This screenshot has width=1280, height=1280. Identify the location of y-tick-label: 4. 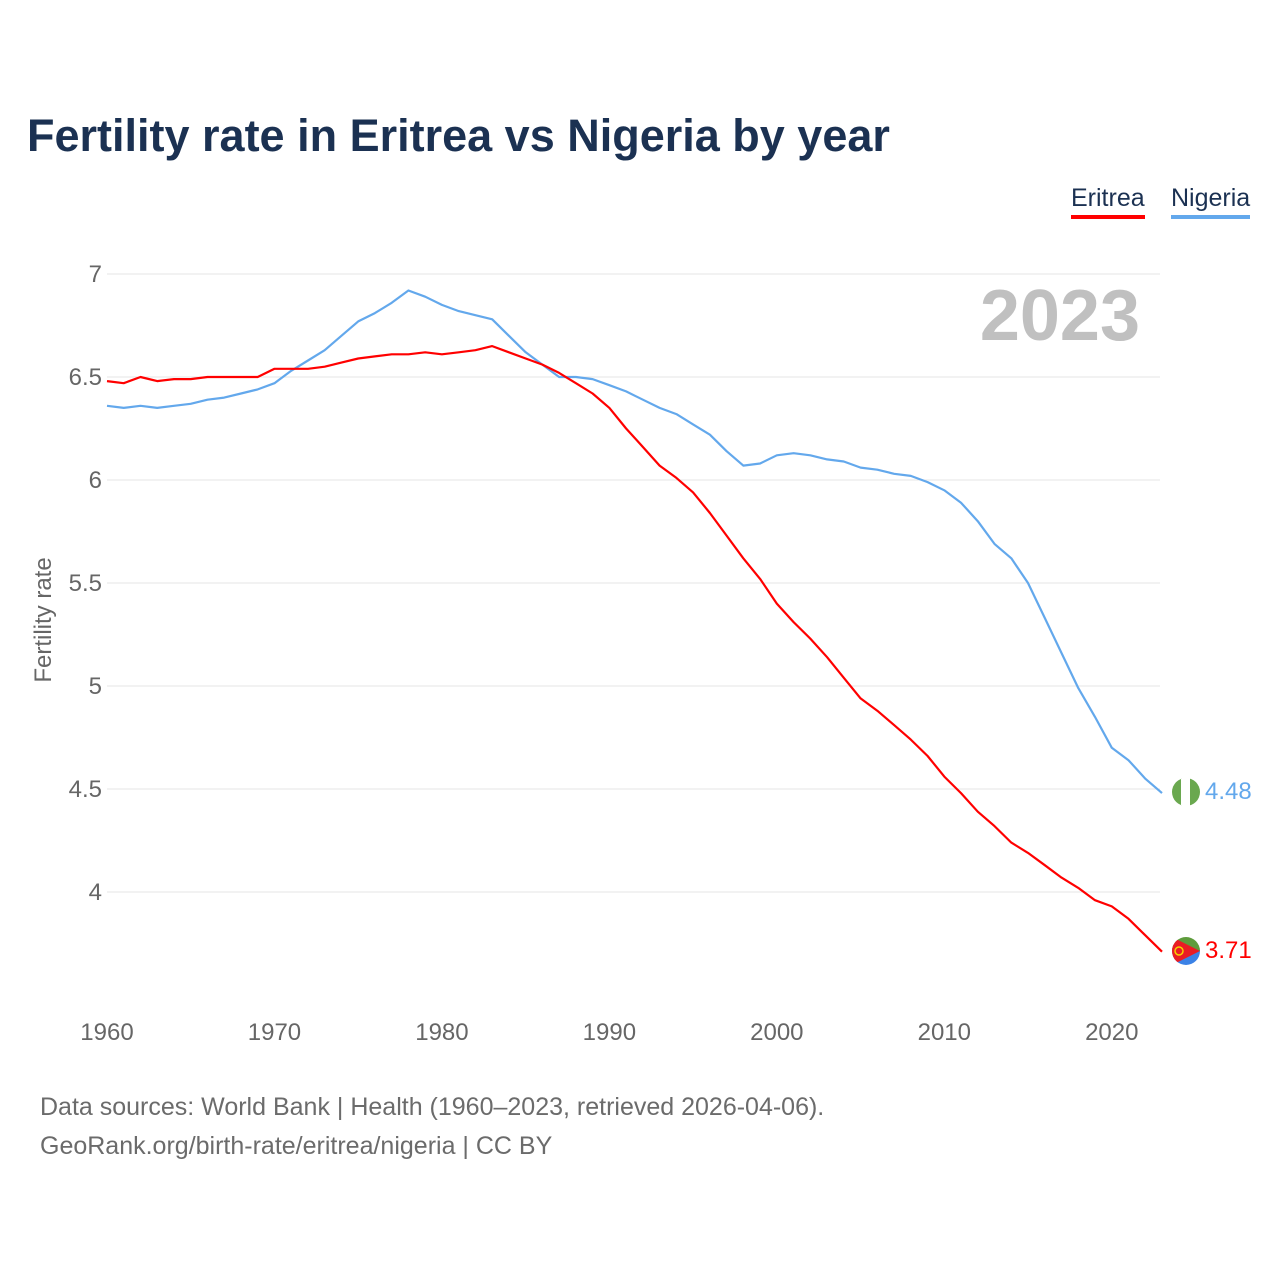
(95, 892).